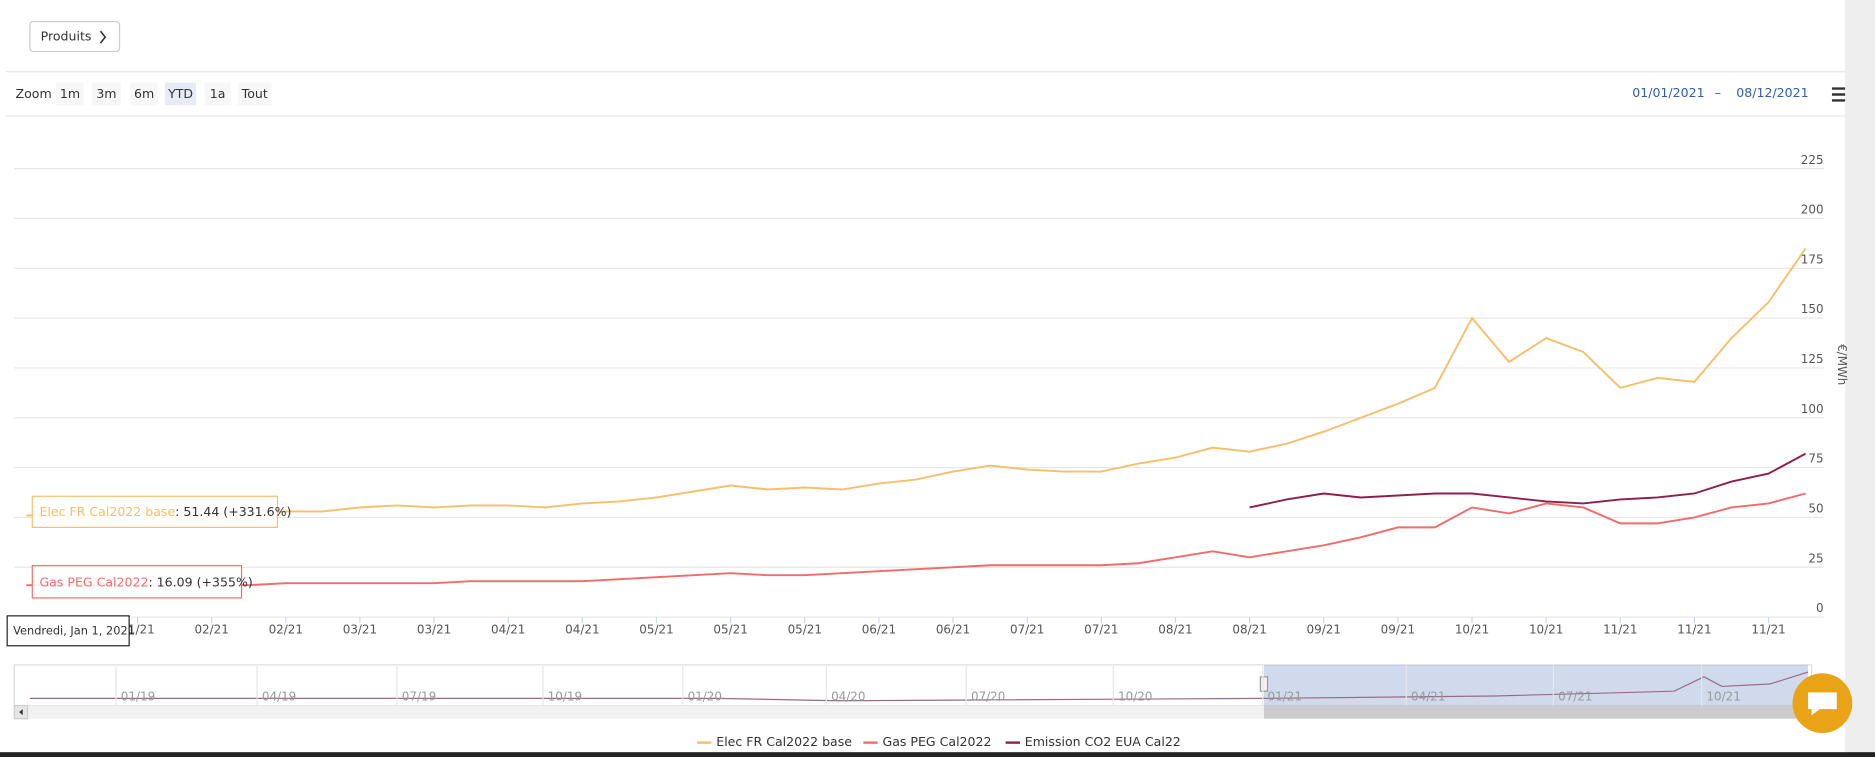  Describe the element at coordinates (200, 581) in the screenshot. I see `tooltip-value: : 16.09 (+355%)` at that location.